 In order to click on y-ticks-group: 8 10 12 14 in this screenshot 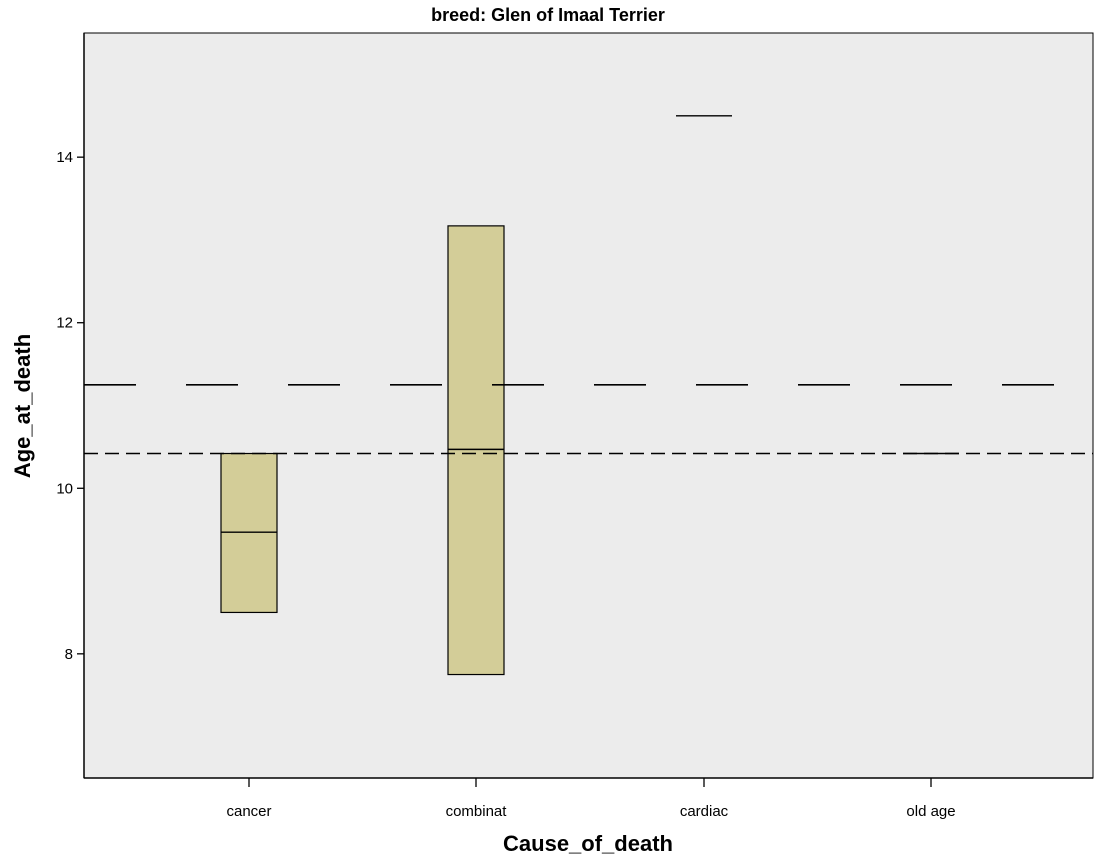, I will do `click(70, 406)`.